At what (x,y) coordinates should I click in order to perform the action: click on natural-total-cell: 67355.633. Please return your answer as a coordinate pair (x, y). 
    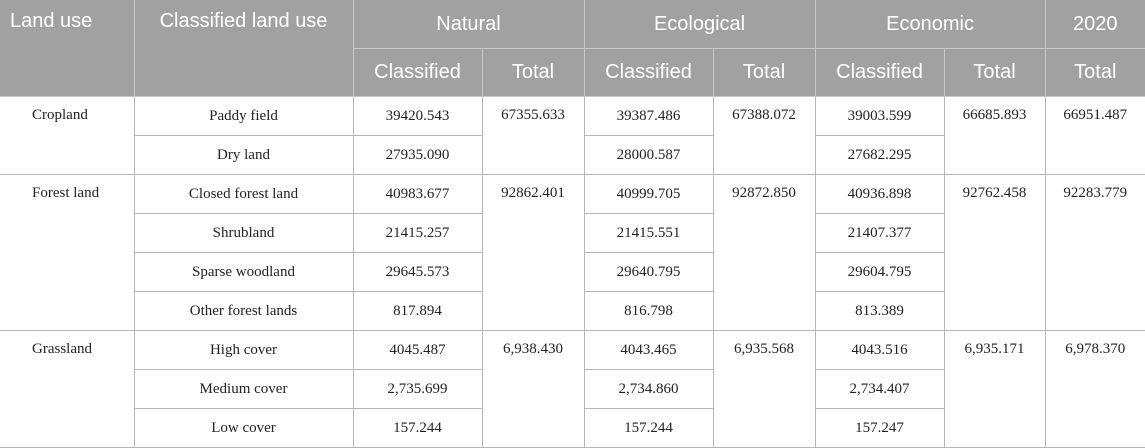
    Looking at the image, I should click on (533, 135).